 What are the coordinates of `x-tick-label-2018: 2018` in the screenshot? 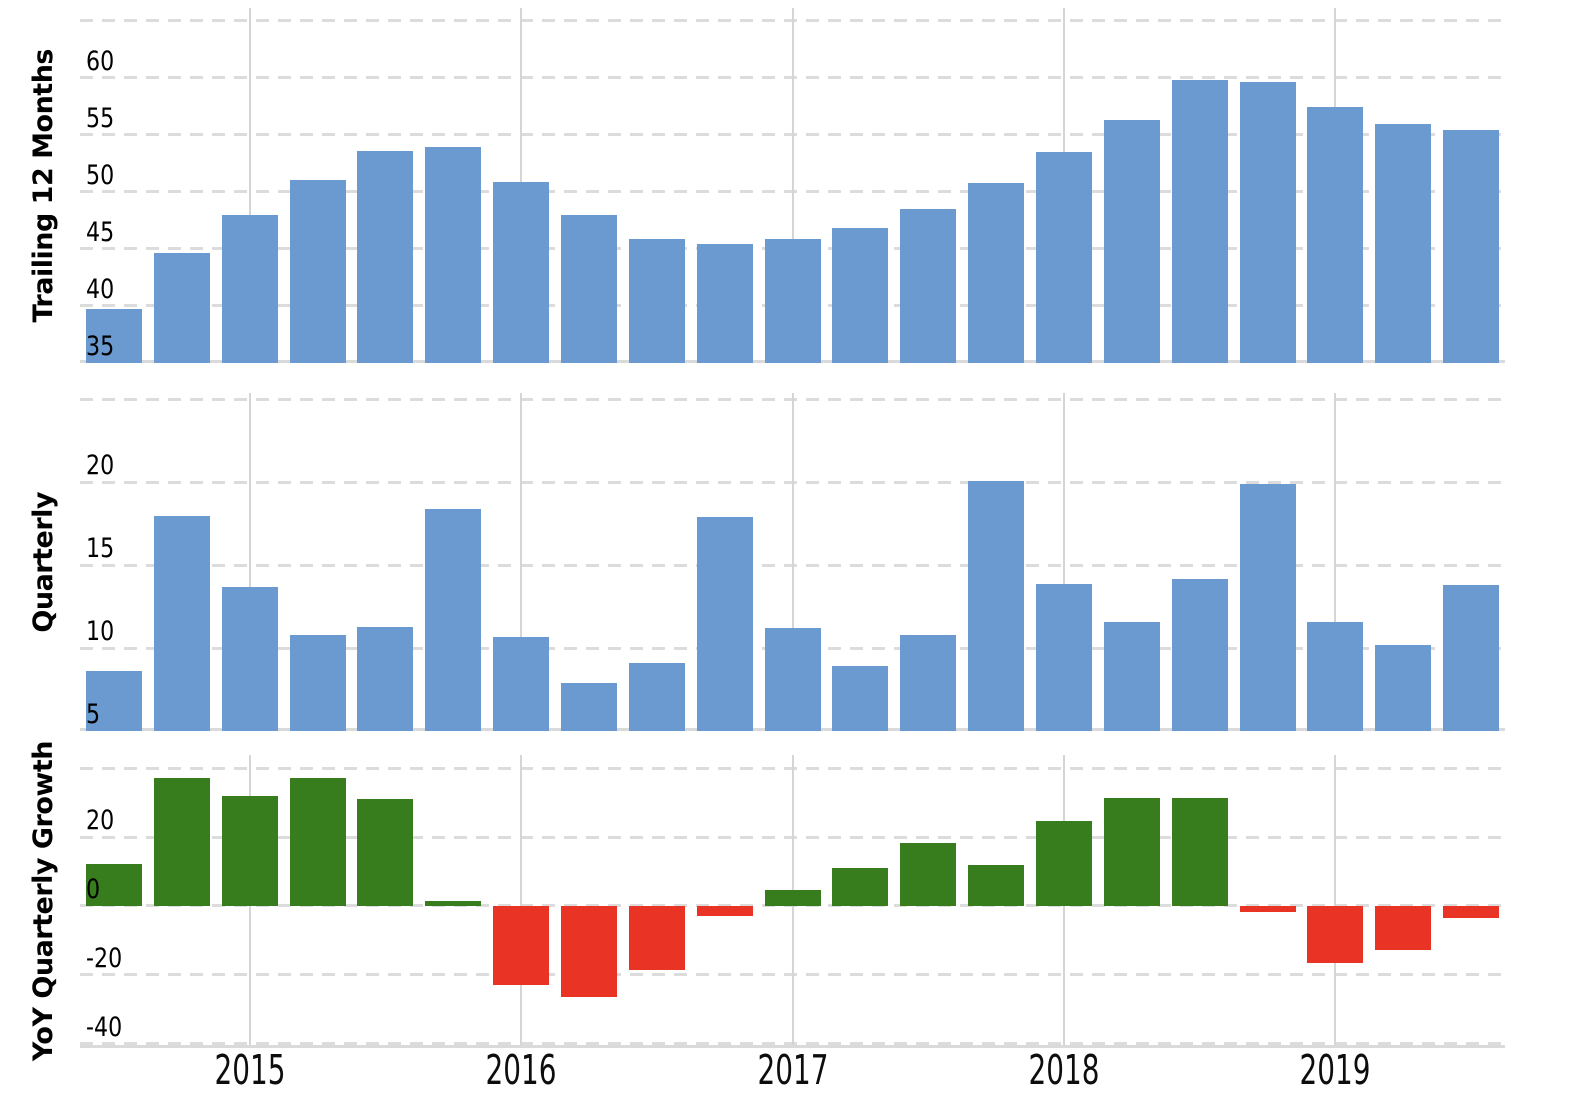 It's located at (1064, 1070).